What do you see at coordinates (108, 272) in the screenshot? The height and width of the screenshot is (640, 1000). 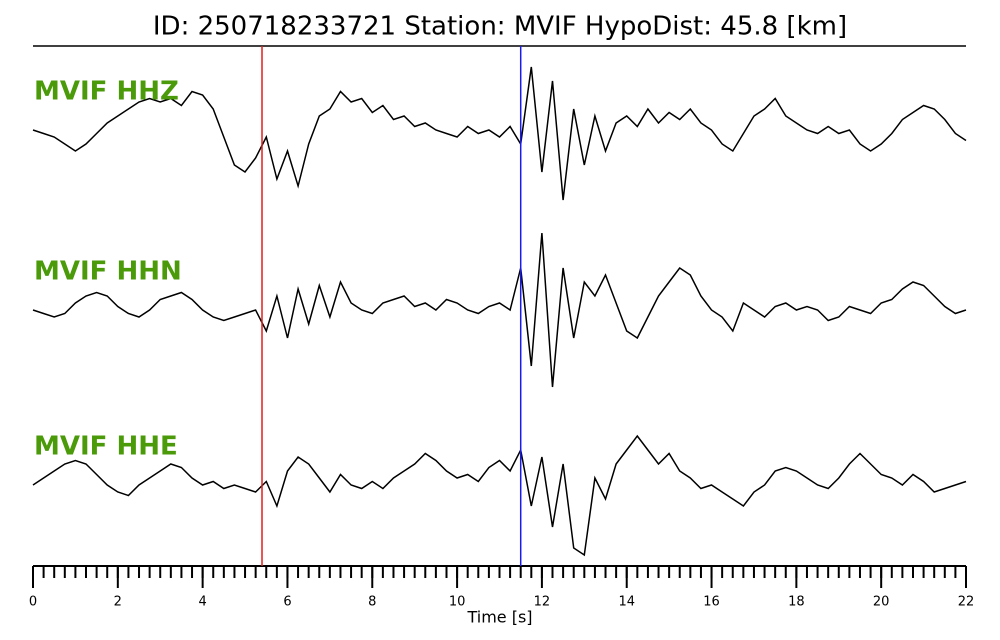 I see `trace-label: MVIF HHN` at bounding box center [108, 272].